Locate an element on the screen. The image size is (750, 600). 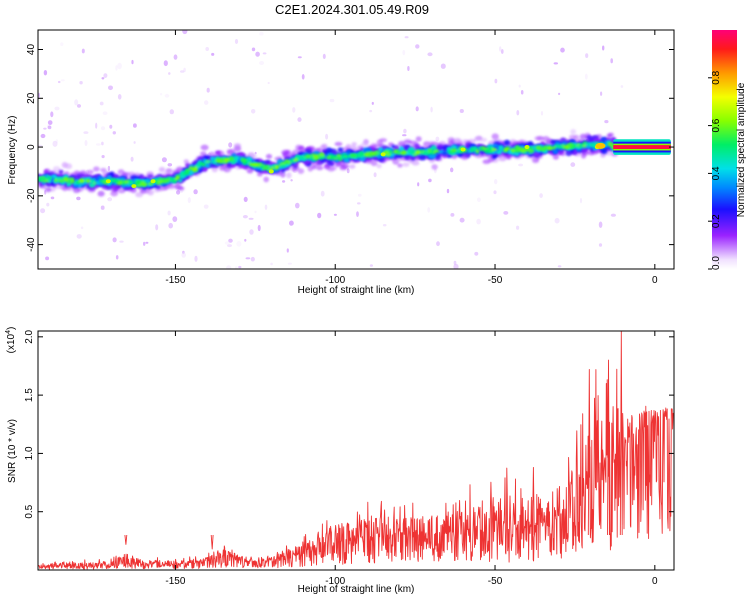
chart-title: C2E1.2024.301.05.49.R09 is located at coordinates (352, 9).